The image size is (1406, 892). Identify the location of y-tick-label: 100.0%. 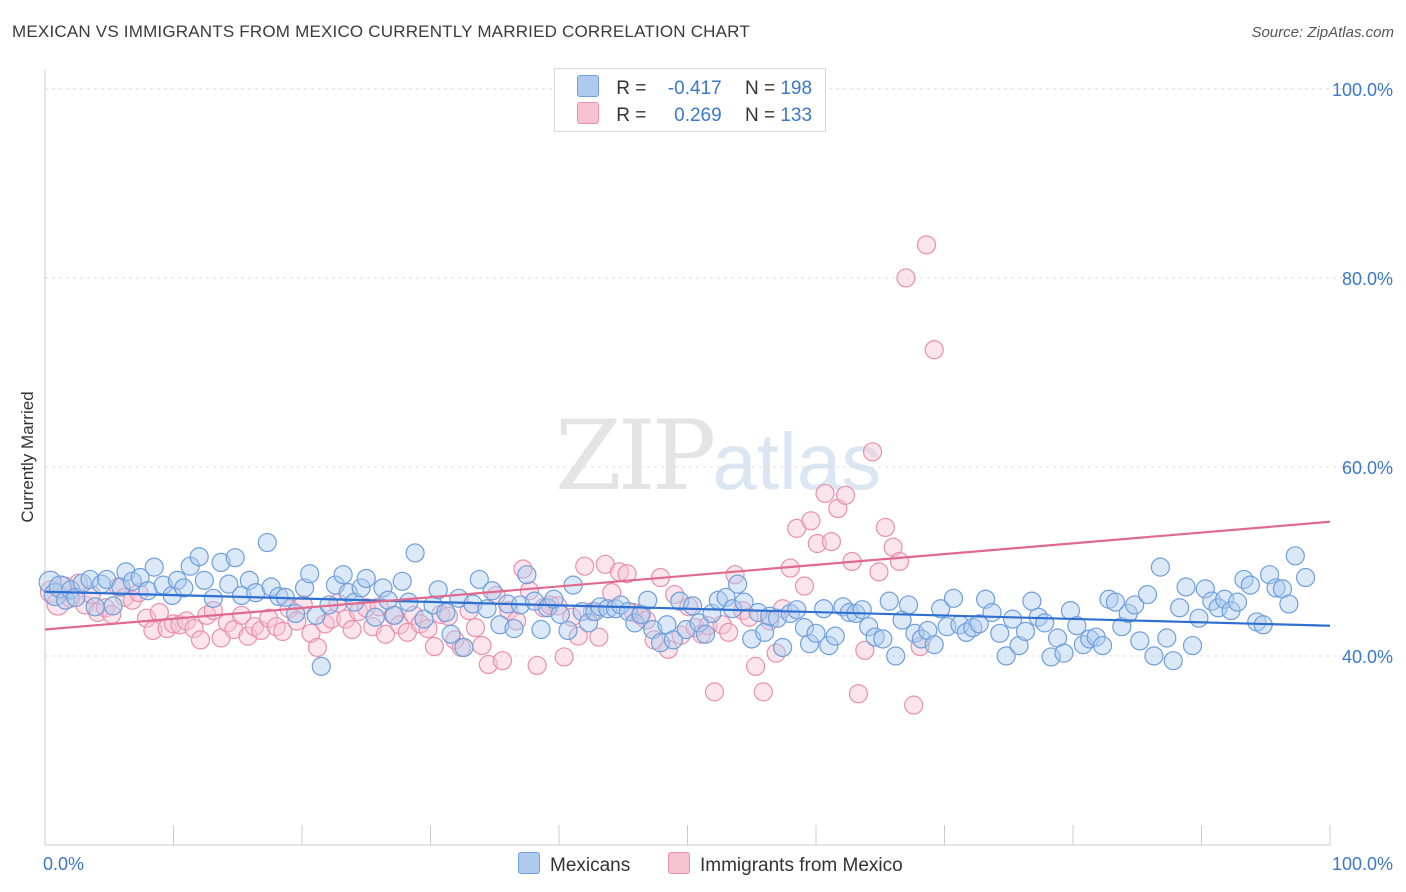
(1362, 90).